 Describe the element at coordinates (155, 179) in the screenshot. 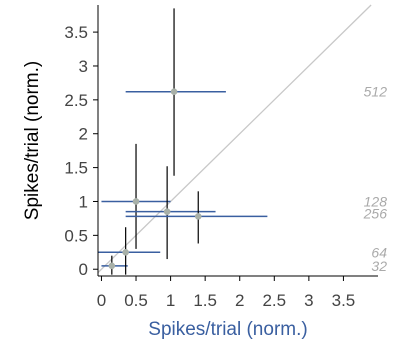

I see `data-points` at that location.